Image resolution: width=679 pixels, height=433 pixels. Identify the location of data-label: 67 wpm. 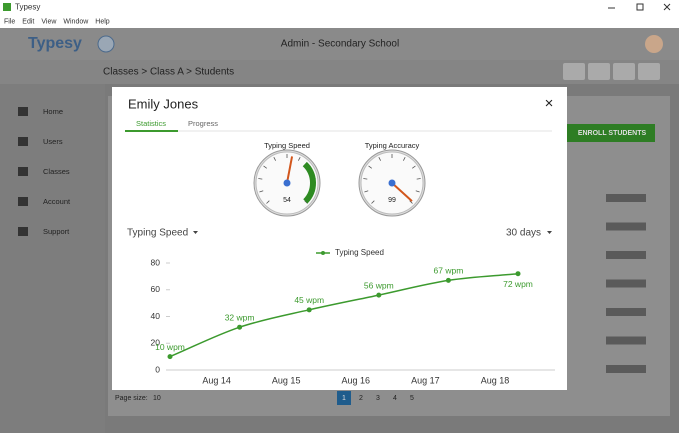
(449, 271).